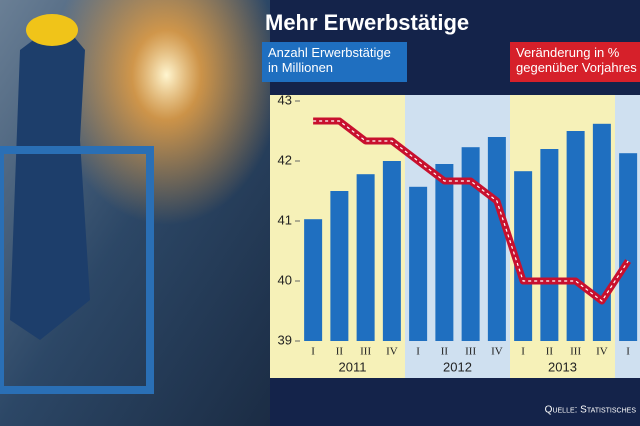  Describe the element at coordinates (50, 180) in the screenshot. I see `worker` at that location.